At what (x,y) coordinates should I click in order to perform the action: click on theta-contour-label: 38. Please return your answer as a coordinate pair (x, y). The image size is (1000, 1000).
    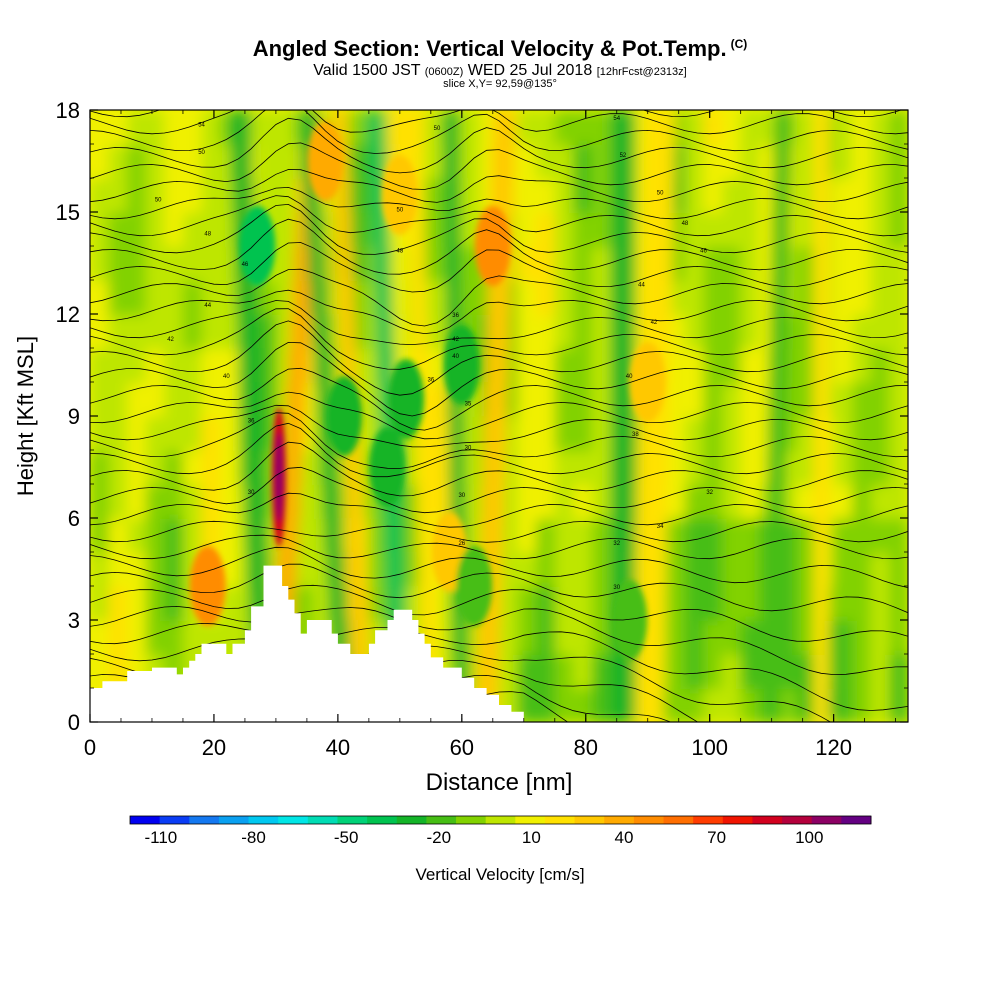
    Looking at the image, I should click on (635, 435).